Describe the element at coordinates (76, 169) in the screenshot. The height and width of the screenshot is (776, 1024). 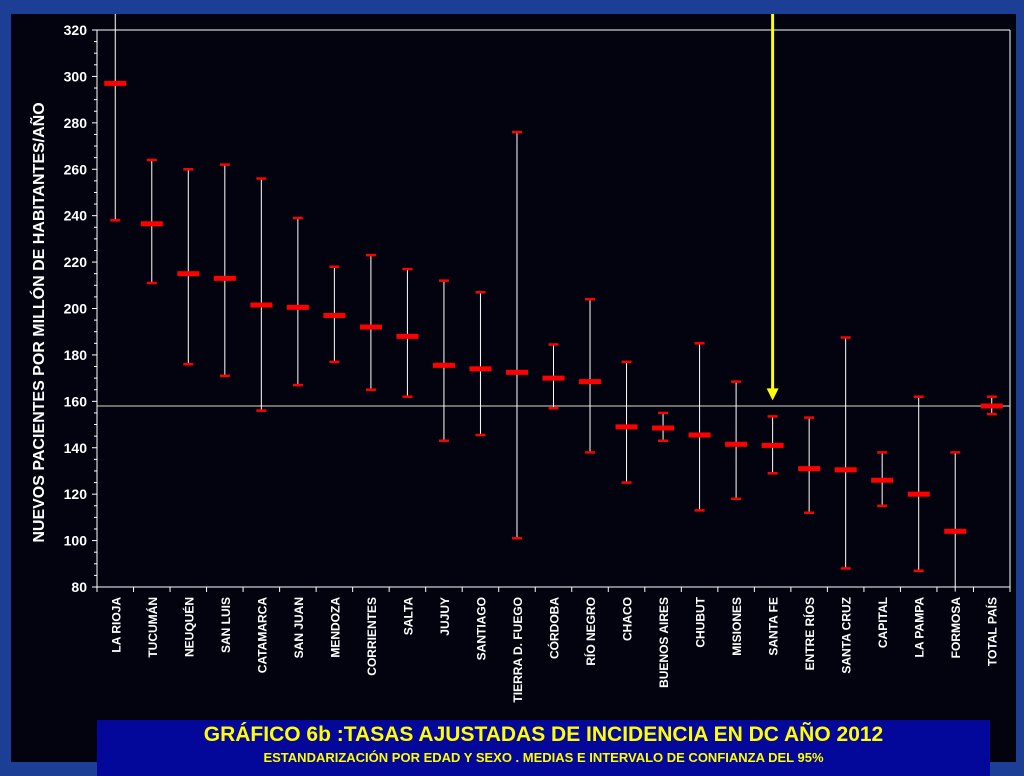
I see `y-tick-label: 260` at that location.